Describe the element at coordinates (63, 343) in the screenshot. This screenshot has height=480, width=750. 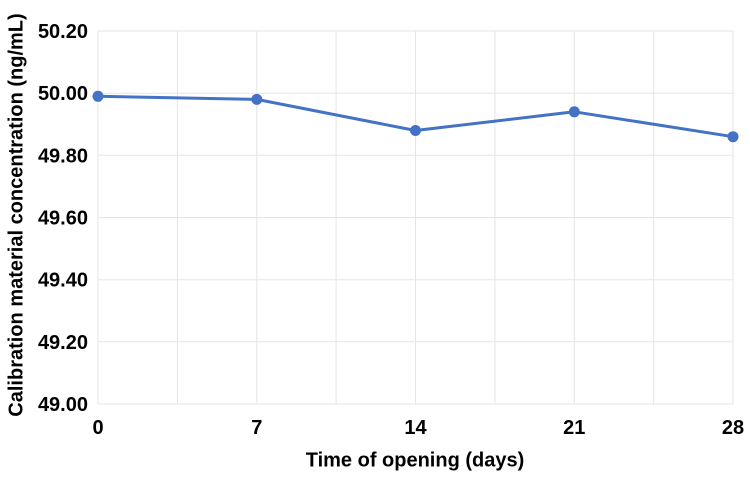
I see `y-tick-label: 49.20` at that location.